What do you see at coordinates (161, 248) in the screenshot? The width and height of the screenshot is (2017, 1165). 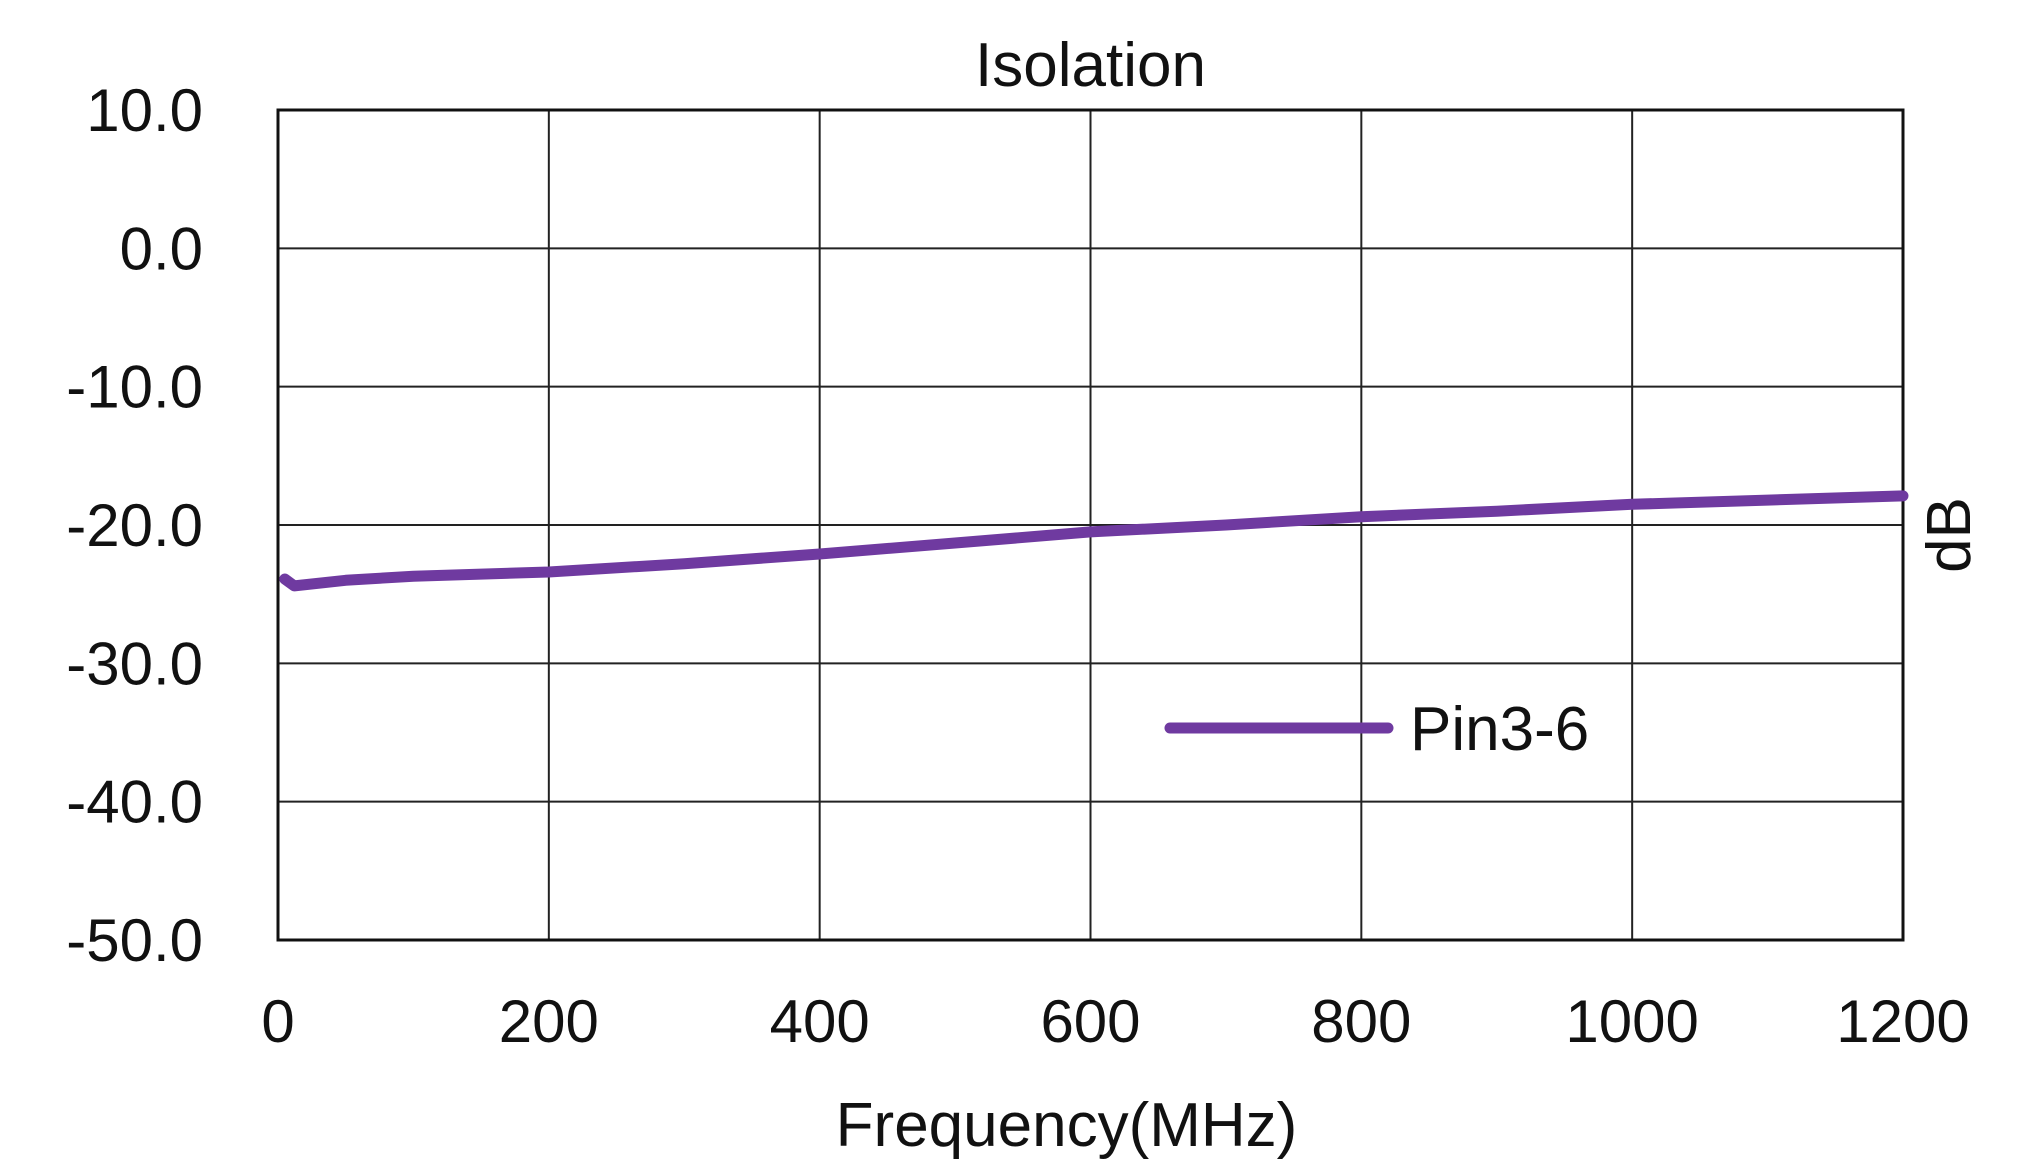 I see `y-tick-label: 0.0` at bounding box center [161, 248].